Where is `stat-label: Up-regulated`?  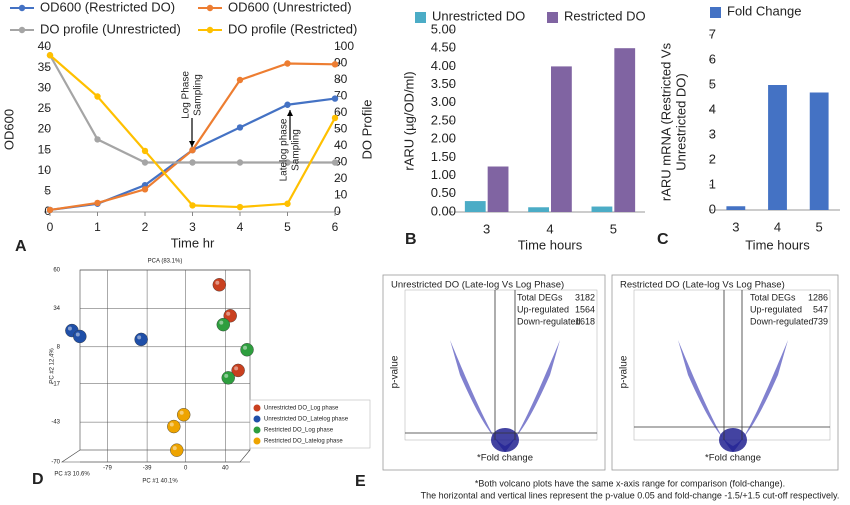
stat-label: Up-regulated is located at coordinates (776, 309).